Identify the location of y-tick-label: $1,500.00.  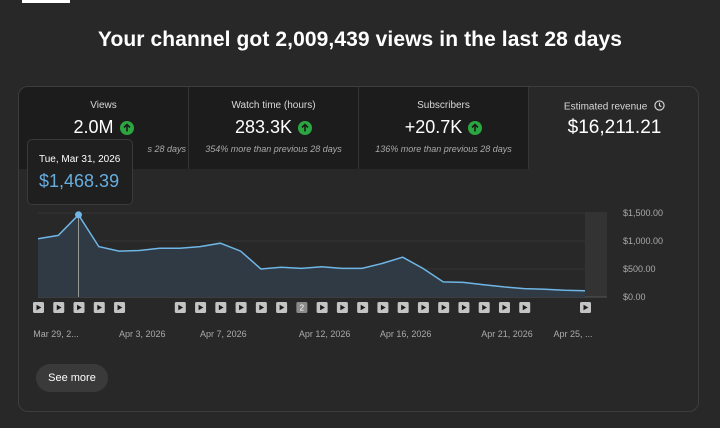
(643, 213).